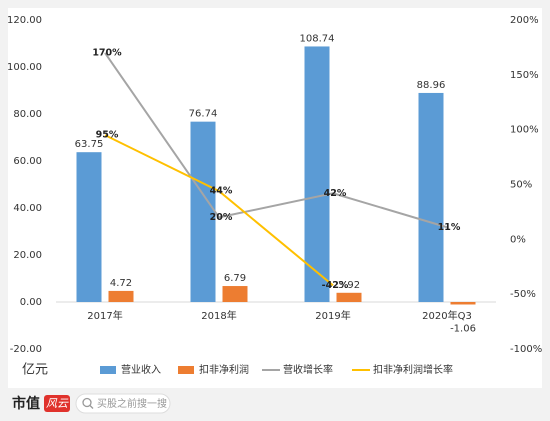 Image resolution: width=550 pixels, height=421 pixels. Describe the element at coordinates (317, 38) in the screenshot. I see `bar-value-label: 108.74` at that location.